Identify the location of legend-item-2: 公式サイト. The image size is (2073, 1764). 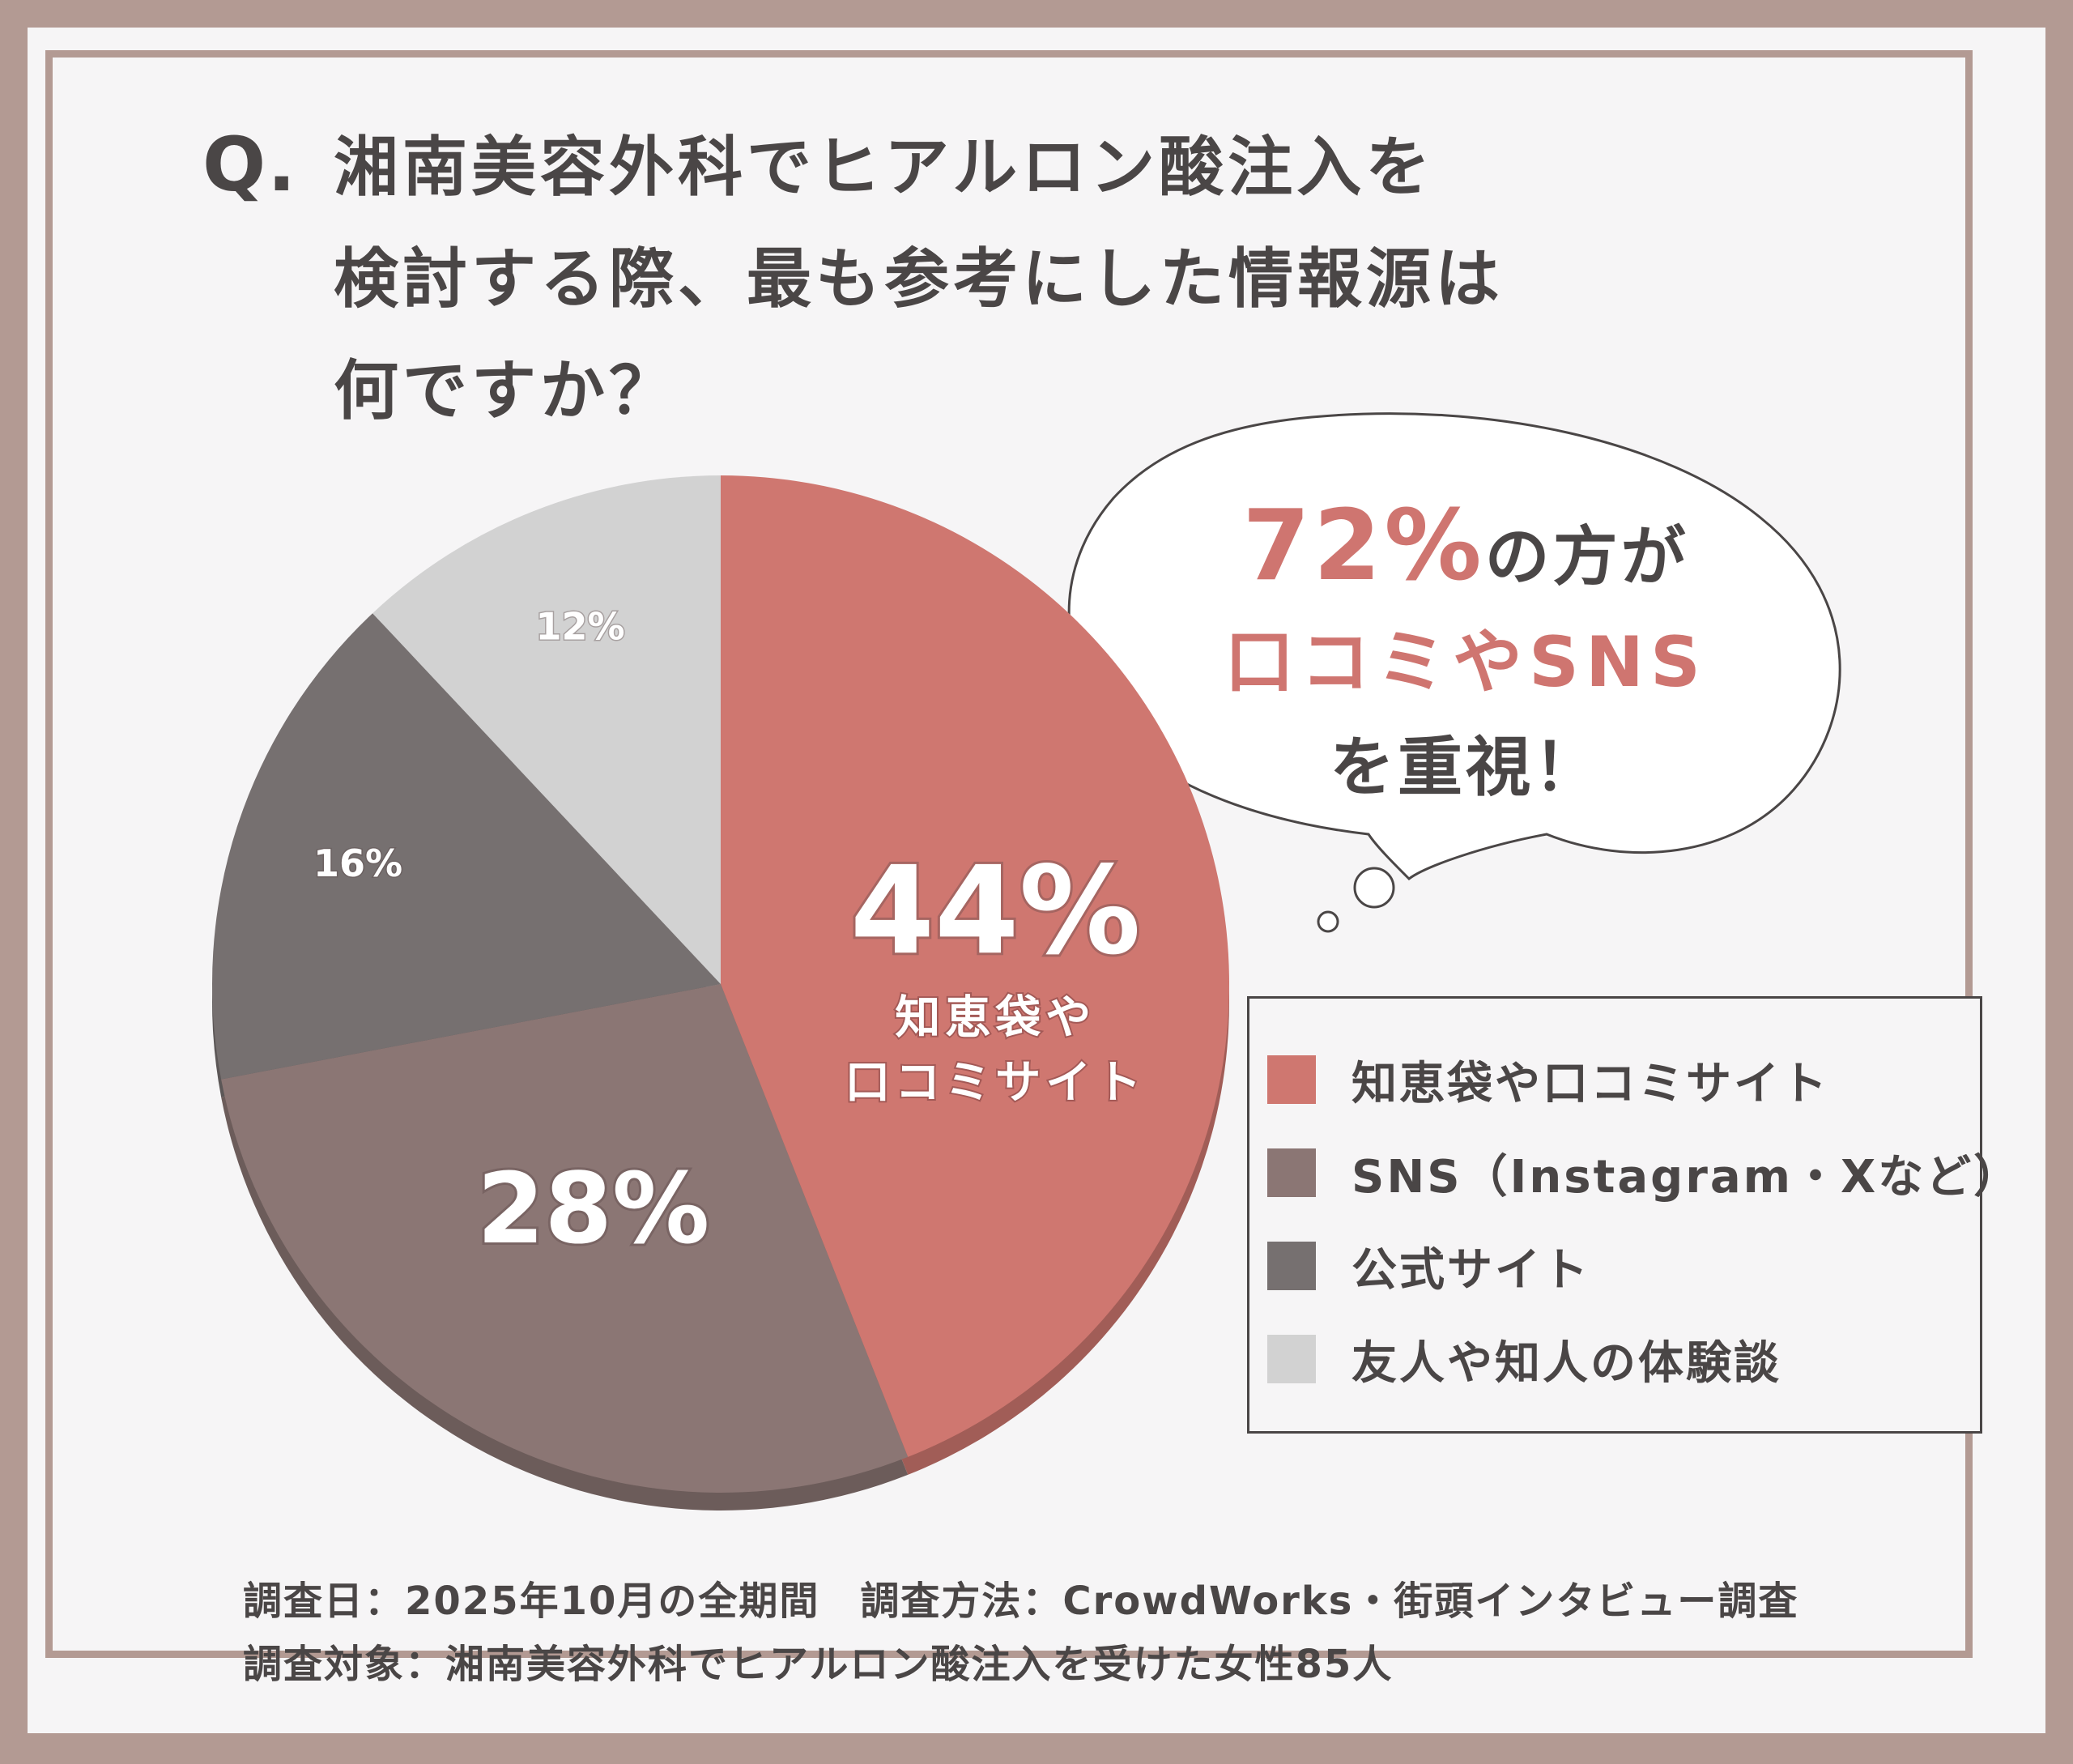
(1429, 1267).